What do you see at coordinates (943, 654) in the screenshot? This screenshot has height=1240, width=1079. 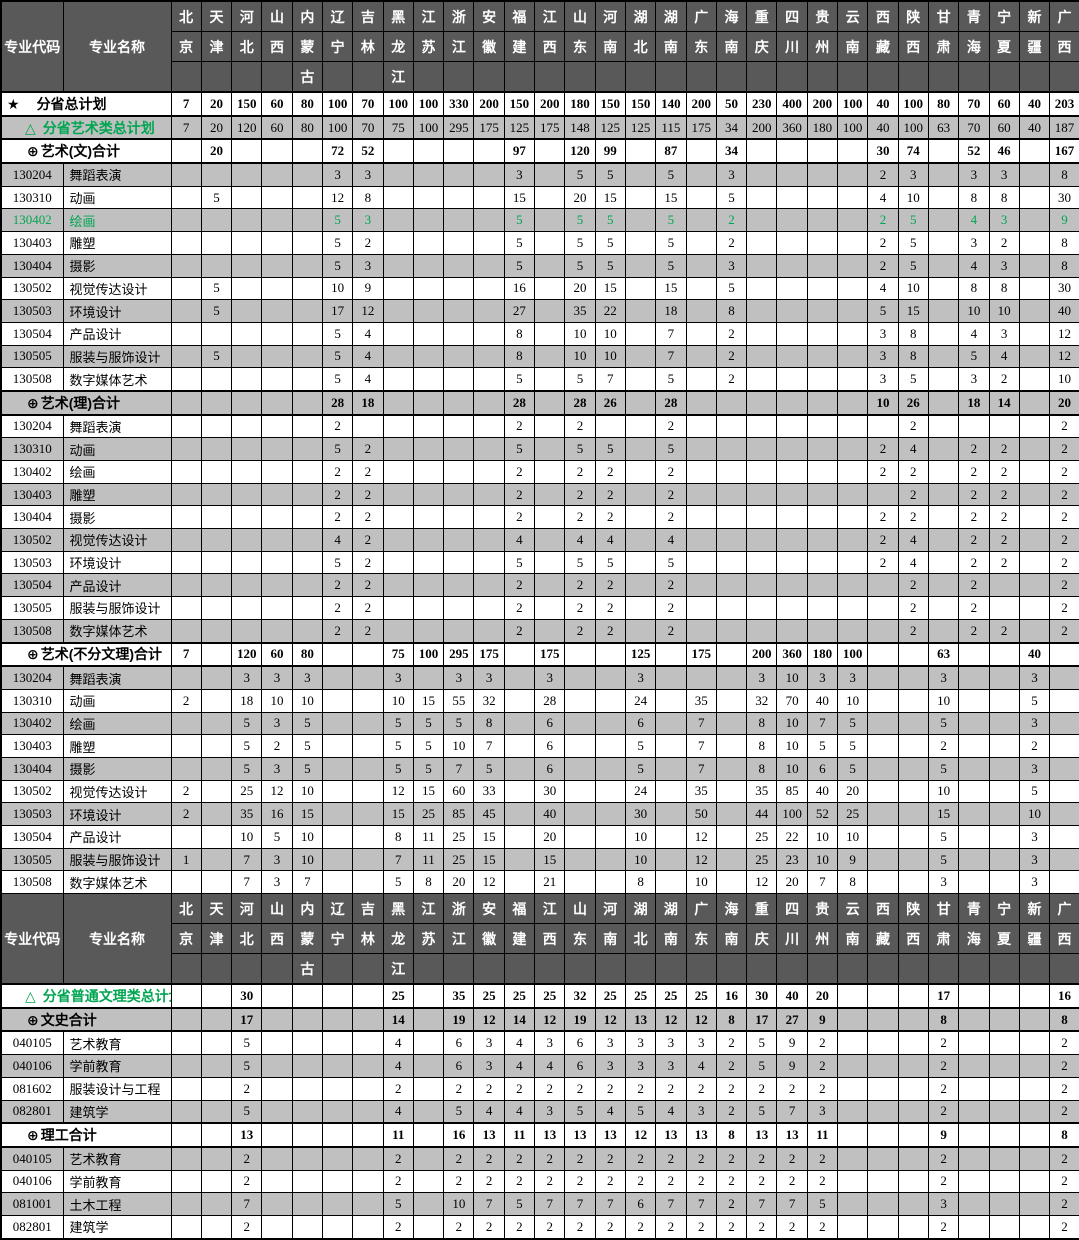 I see `plan-value-cell: 63` at bounding box center [943, 654].